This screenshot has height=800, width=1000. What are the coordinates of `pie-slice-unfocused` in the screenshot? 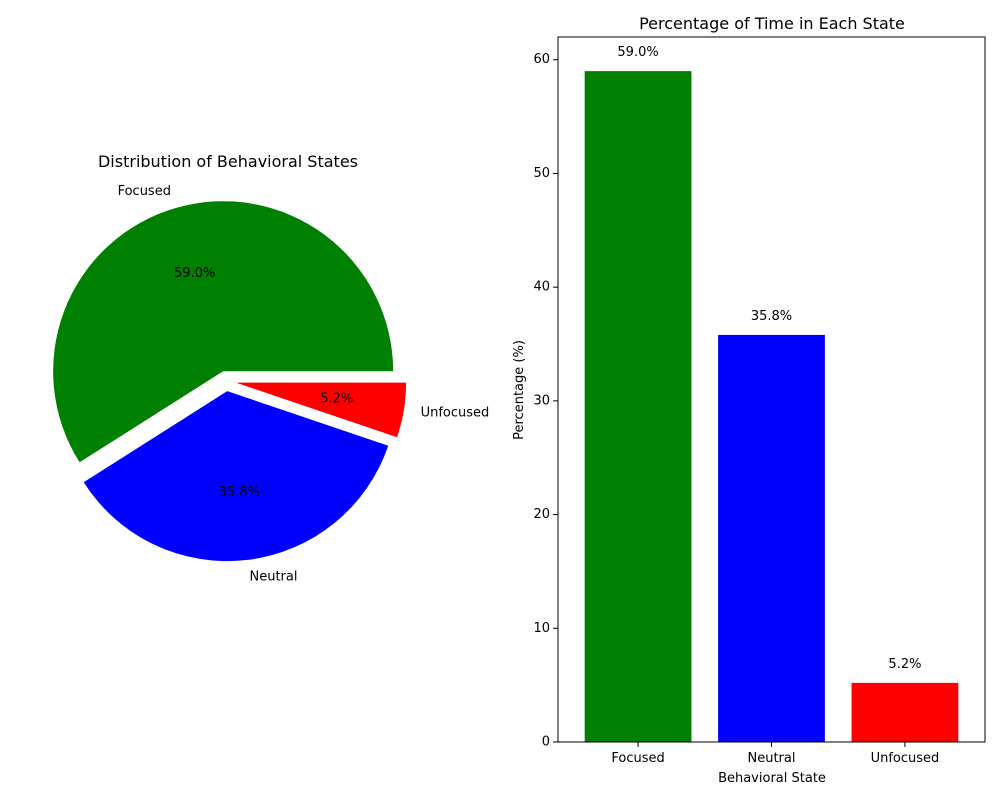 It's located at (321, 410).